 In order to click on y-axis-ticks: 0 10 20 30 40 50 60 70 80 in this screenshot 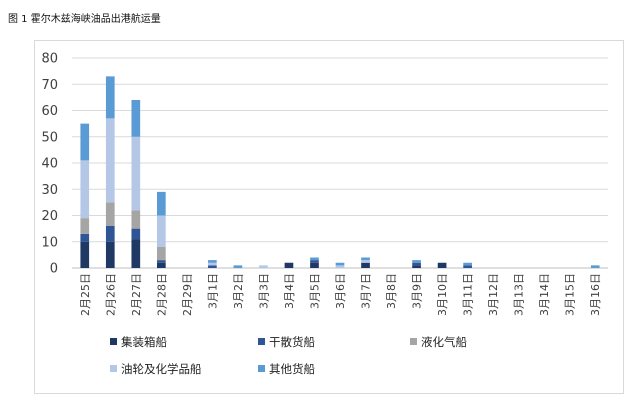, I will do `click(49, 164)`.